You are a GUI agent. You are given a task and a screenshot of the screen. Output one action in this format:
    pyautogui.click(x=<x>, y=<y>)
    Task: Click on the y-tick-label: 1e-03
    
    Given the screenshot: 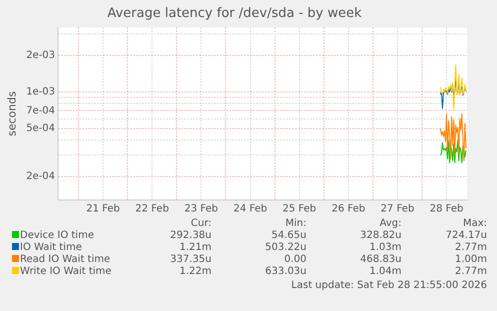 What is the action you would take?
    pyautogui.click(x=41, y=92)
    